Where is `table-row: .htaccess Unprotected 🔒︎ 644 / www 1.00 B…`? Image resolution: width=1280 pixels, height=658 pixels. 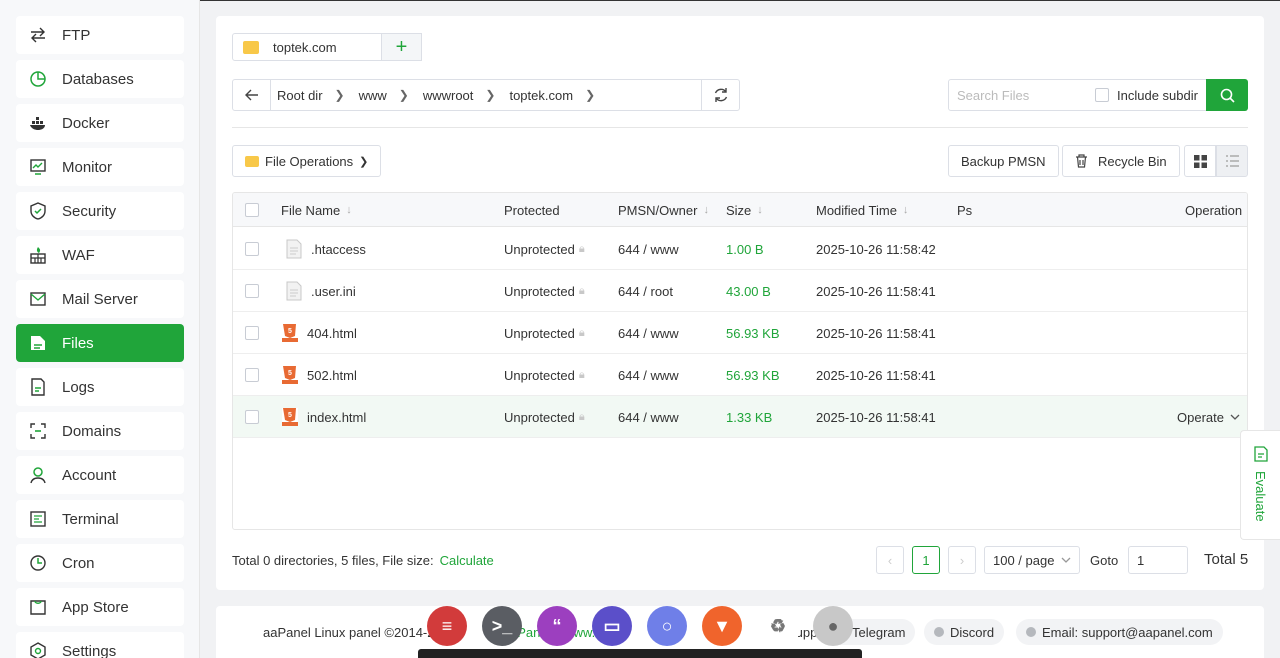 table-row: .htaccess Unprotected 🔒︎ 644 / www 1.00 B… is located at coordinates (740, 249).